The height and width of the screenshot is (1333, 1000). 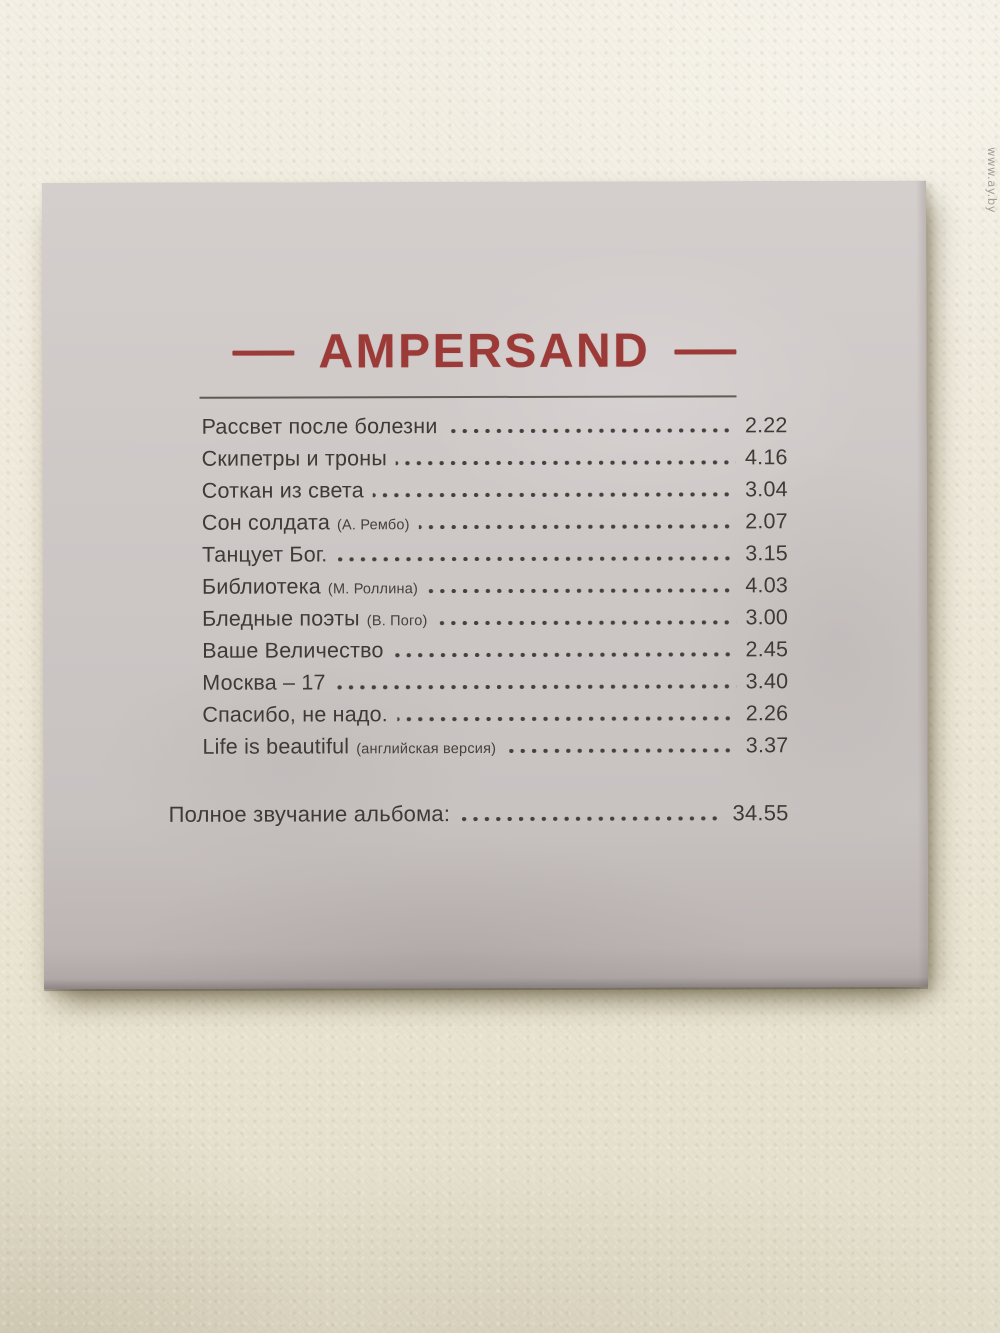 I want to click on track-time: 3.37, so click(x=767, y=745).